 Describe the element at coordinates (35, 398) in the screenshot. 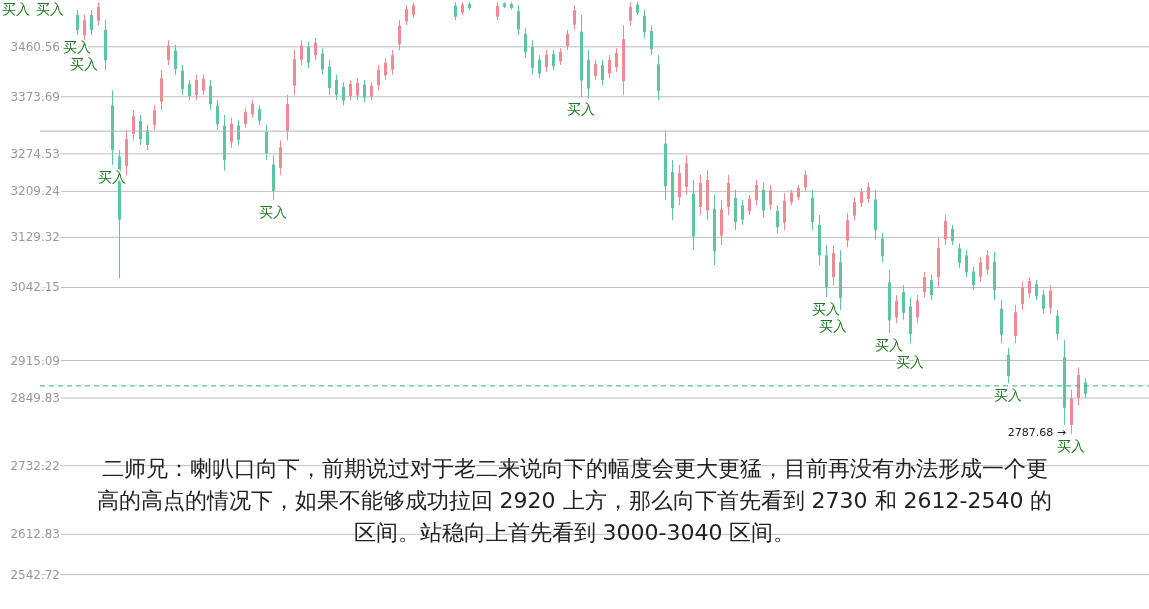

I see `y-tick-label: 2849.83` at that location.